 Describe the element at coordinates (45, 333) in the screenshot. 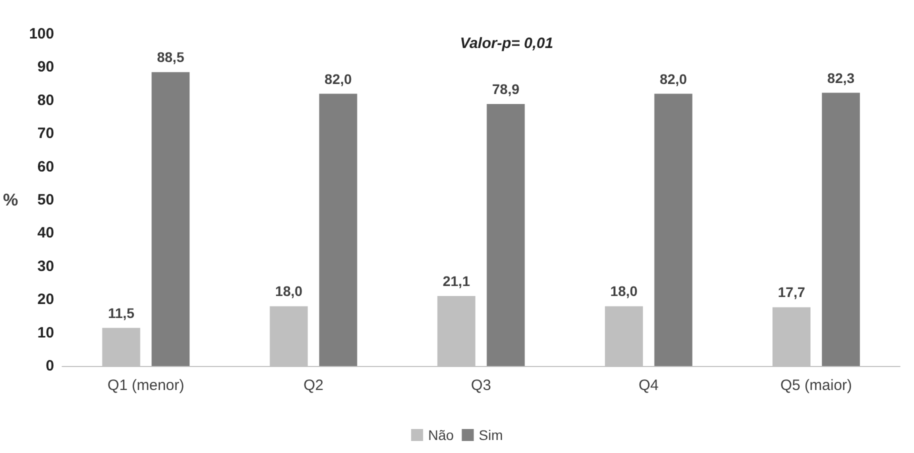

I see `y-tick-label: 10` at that location.